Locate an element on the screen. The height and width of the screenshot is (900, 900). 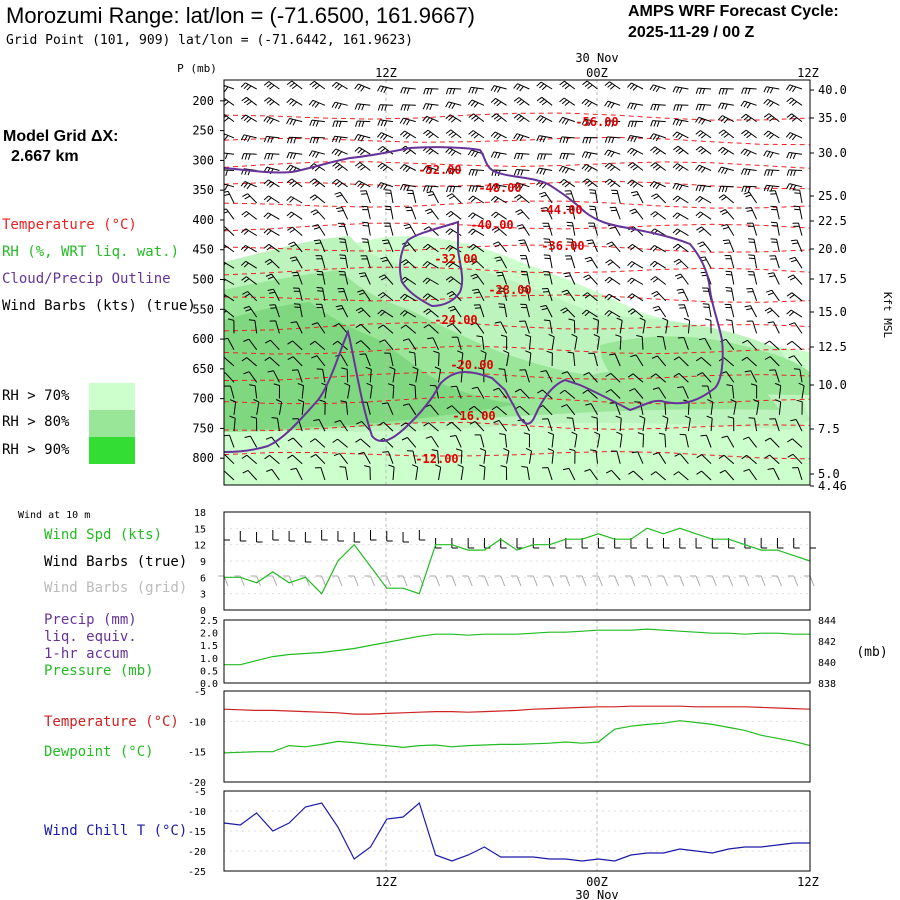
wind-tick-label: 0 is located at coordinates (203, 611).